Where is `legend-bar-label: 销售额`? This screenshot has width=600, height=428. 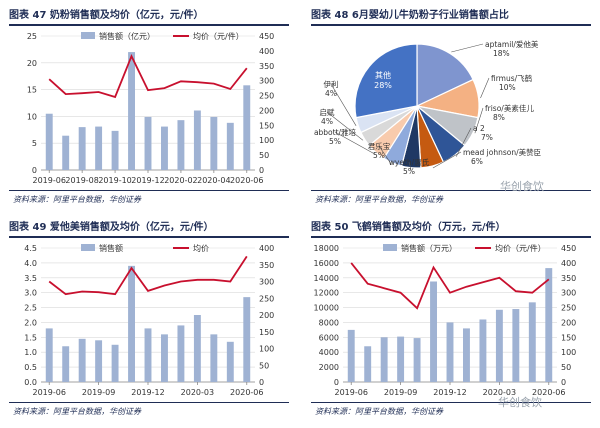 legend-bar-label: 销售额 is located at coordinates (111, 248).